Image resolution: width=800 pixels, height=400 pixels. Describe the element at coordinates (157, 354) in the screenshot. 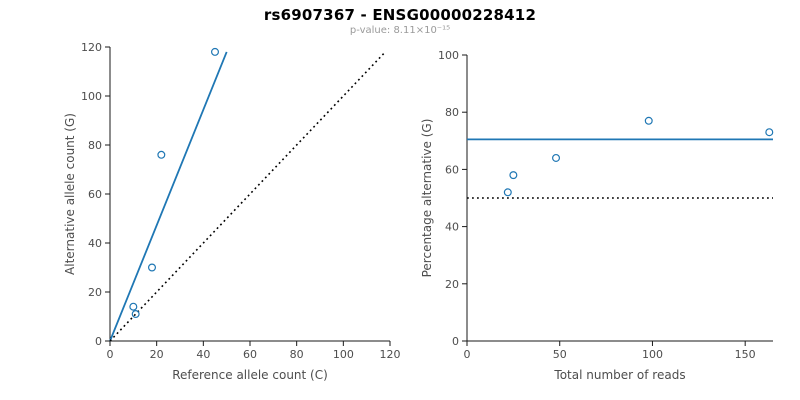

I see `x-tick-label: 20` at that location.